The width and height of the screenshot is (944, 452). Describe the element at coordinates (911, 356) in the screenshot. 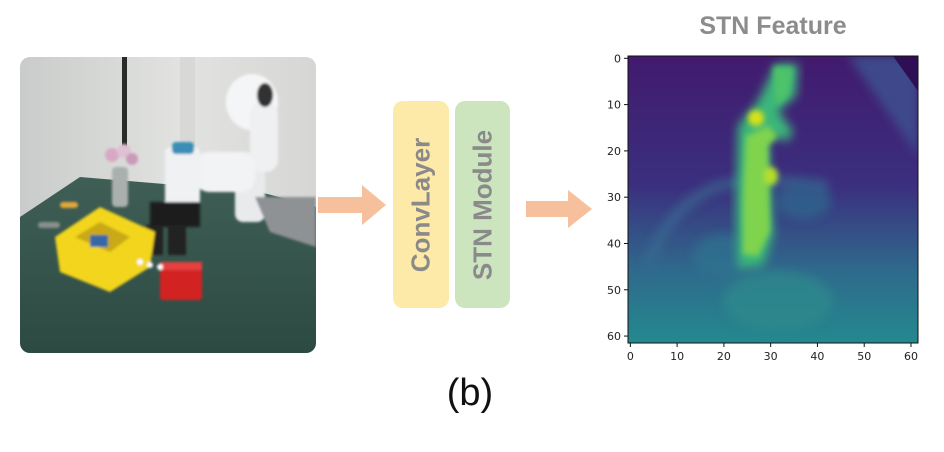

I see `x-tick-label: 60` at that location.